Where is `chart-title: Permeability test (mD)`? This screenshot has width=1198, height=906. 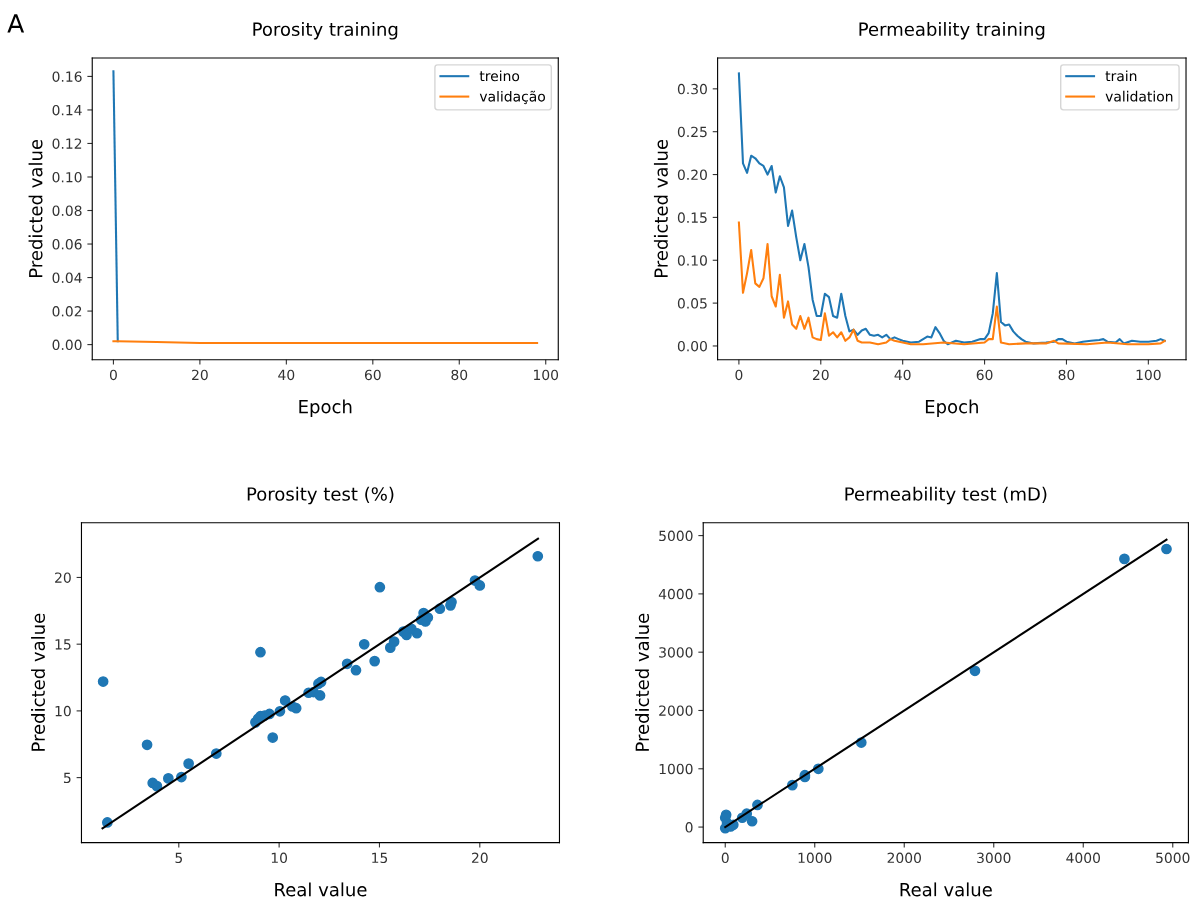 chart-title: Permeability test (mD) is located at coordinates (946, 495).